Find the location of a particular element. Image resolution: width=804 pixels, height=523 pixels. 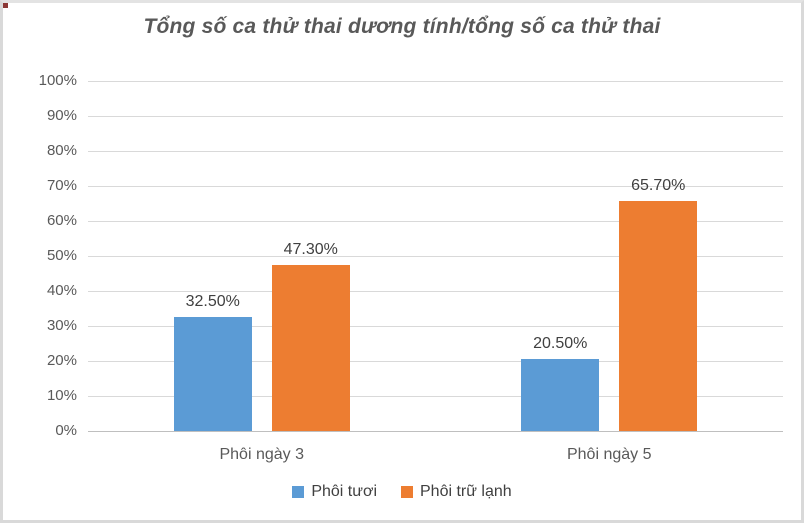

bar-data-label: 32.50% is located at coordinates (212, 302).